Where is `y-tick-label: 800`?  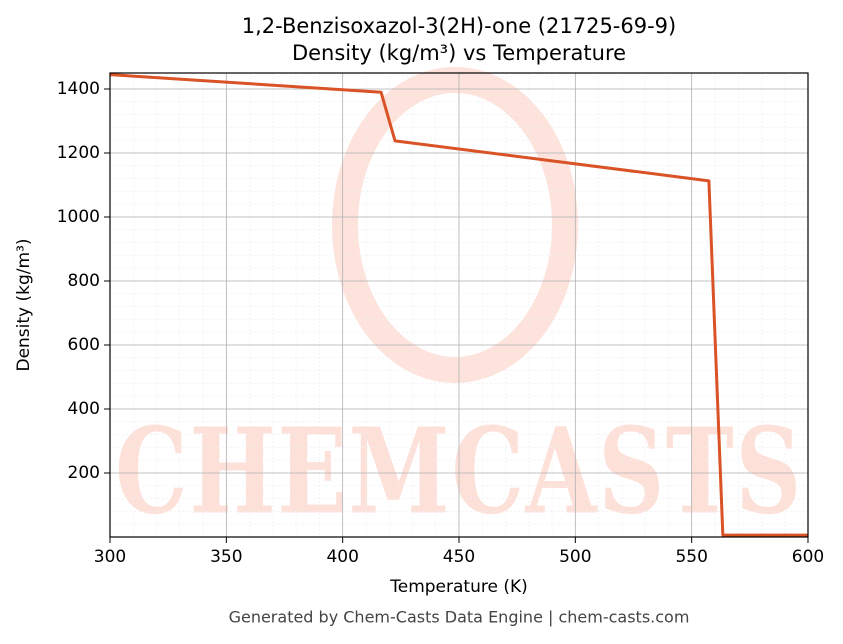 y-tick-label: 800 is located at coordinates (84, 281).